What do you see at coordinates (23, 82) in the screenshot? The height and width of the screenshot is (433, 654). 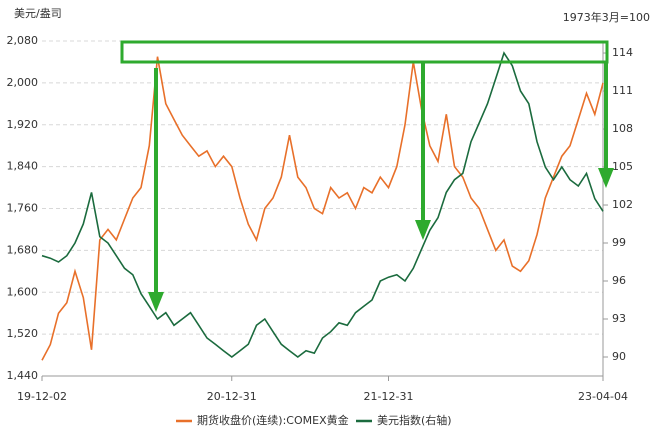 I see `y-tick-label: 2,000` at bounding box center [23, 82].